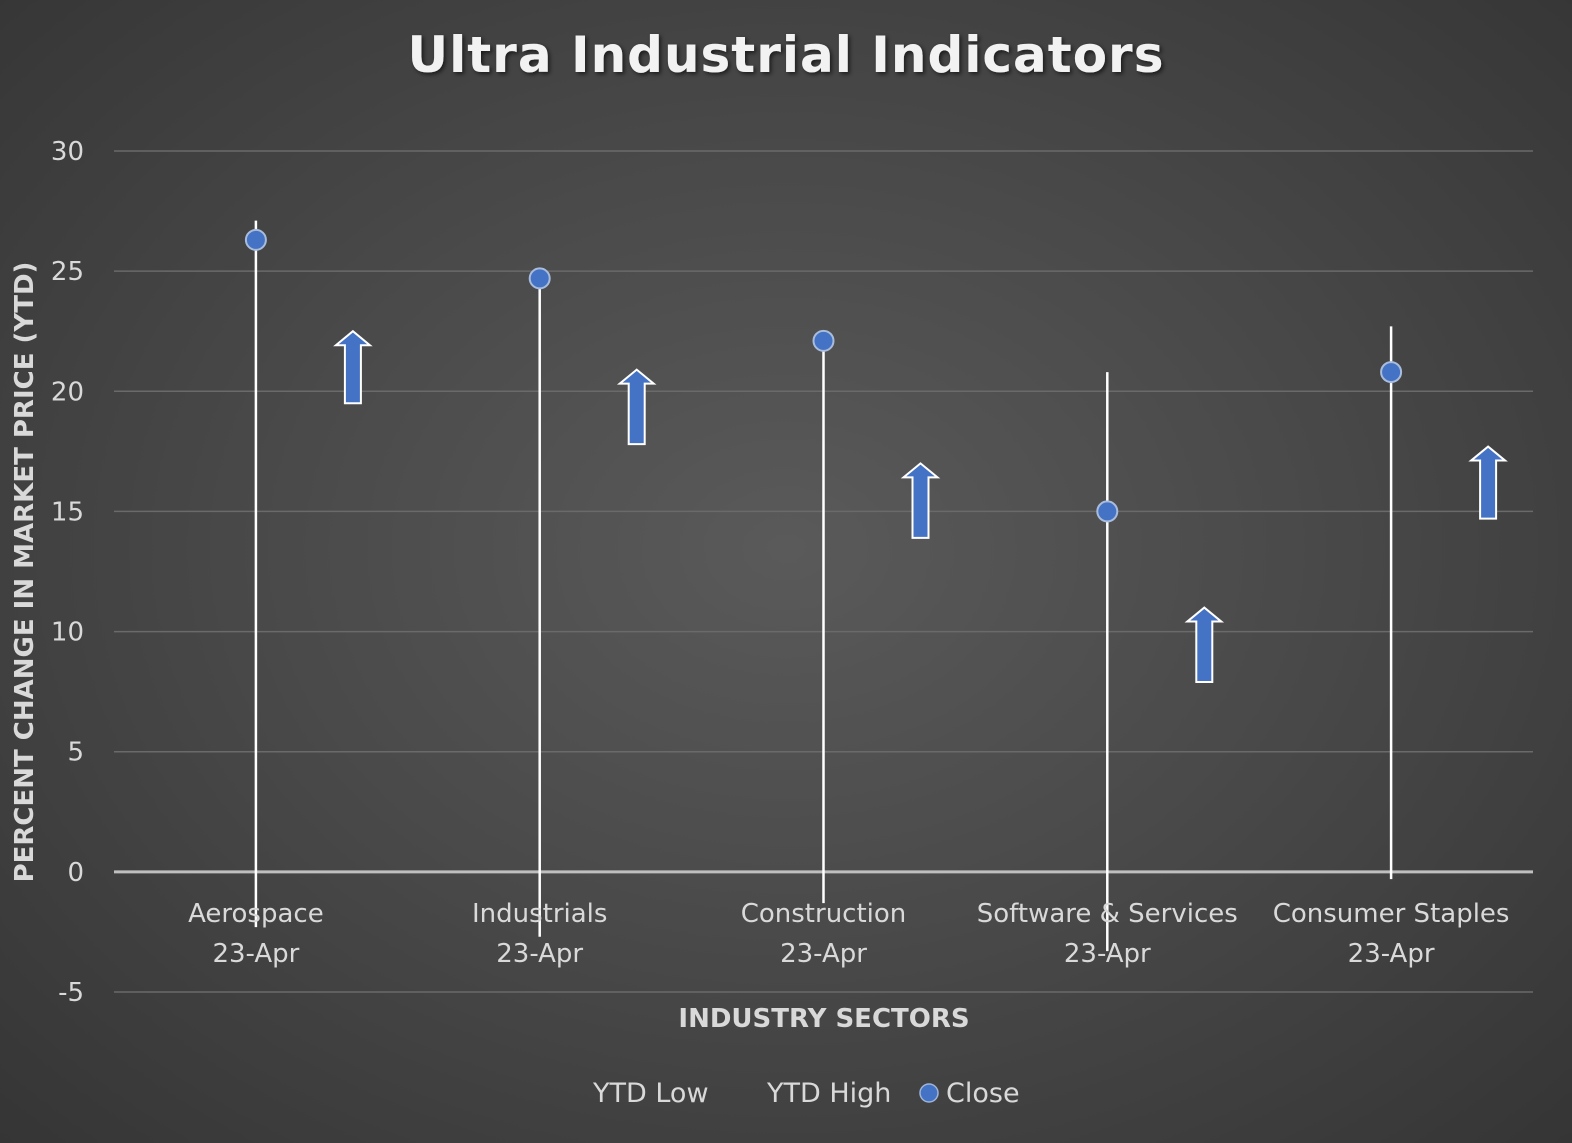  Describe the element at coordinates (929, 1093) in the screenshot. I see `legend-close-marker` at that location.